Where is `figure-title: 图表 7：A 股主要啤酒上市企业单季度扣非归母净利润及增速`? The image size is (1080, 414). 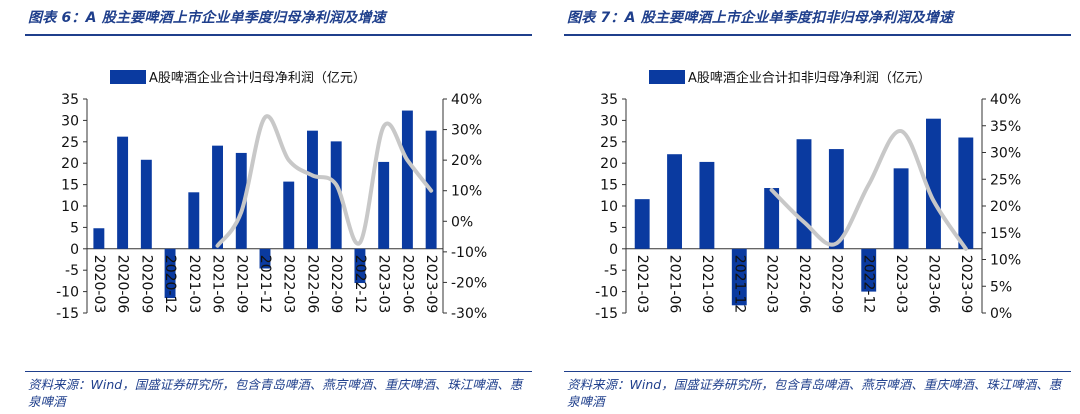 figure-title: 图表 7：A 股主要啤酒上市企业单季度扣非归母净利润及增速 is located at coordinates (760, 18).